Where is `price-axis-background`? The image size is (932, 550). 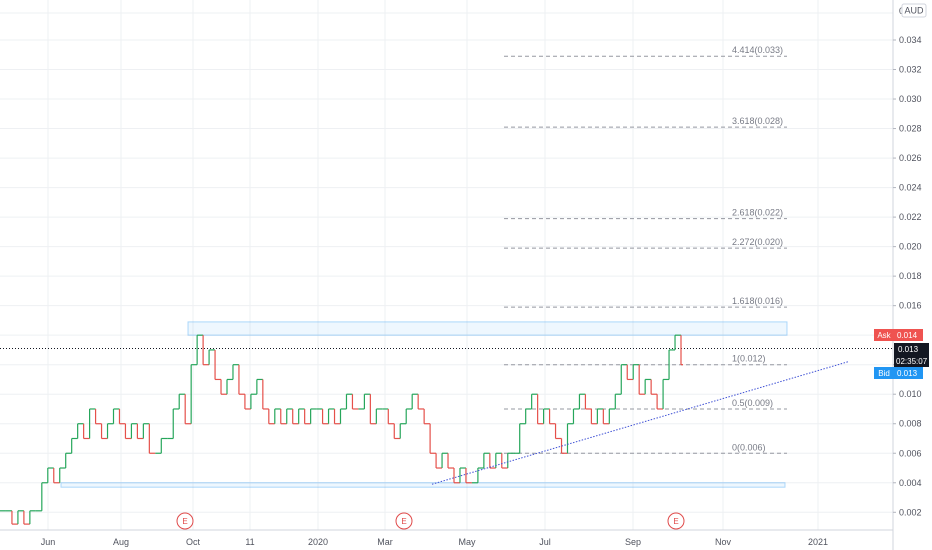 price-axis-background is located at coordinates (912, 275).